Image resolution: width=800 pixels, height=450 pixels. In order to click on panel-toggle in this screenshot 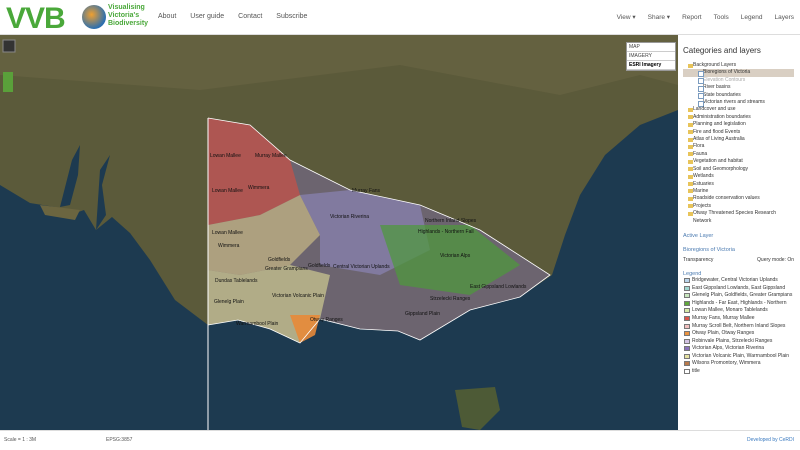, I will do `click(9, 46)`.